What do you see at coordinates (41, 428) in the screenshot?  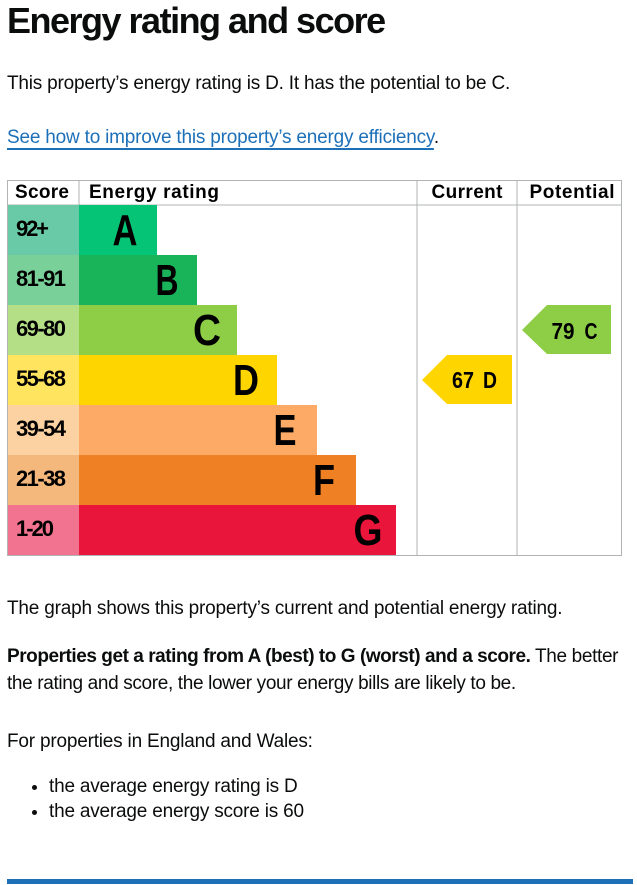 I see `svg-text: 39-54` at bounding box center [41, 428].